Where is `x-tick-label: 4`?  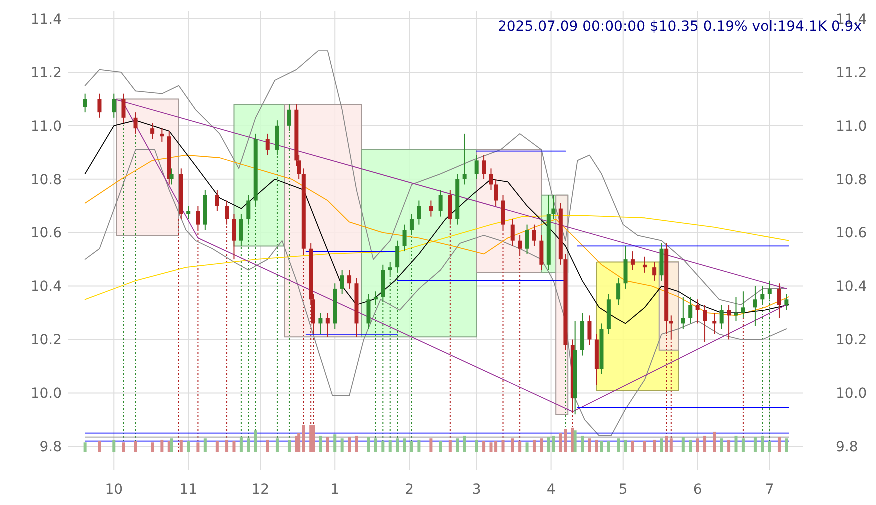
x-tick-label: 4 is located at coordinates (551, 490).